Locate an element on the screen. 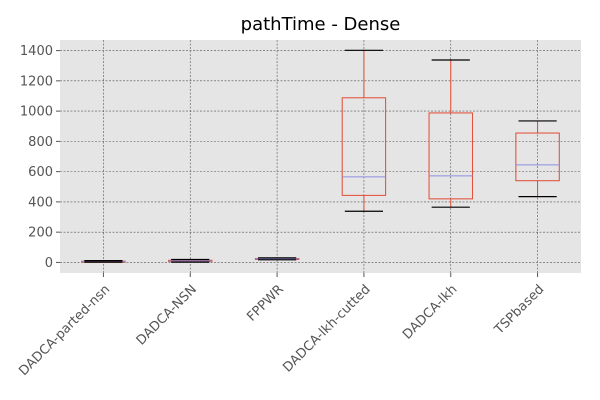 This screenshot has width=600, height=400. y-tick-label: 600 is located at coordinates (40, 172).